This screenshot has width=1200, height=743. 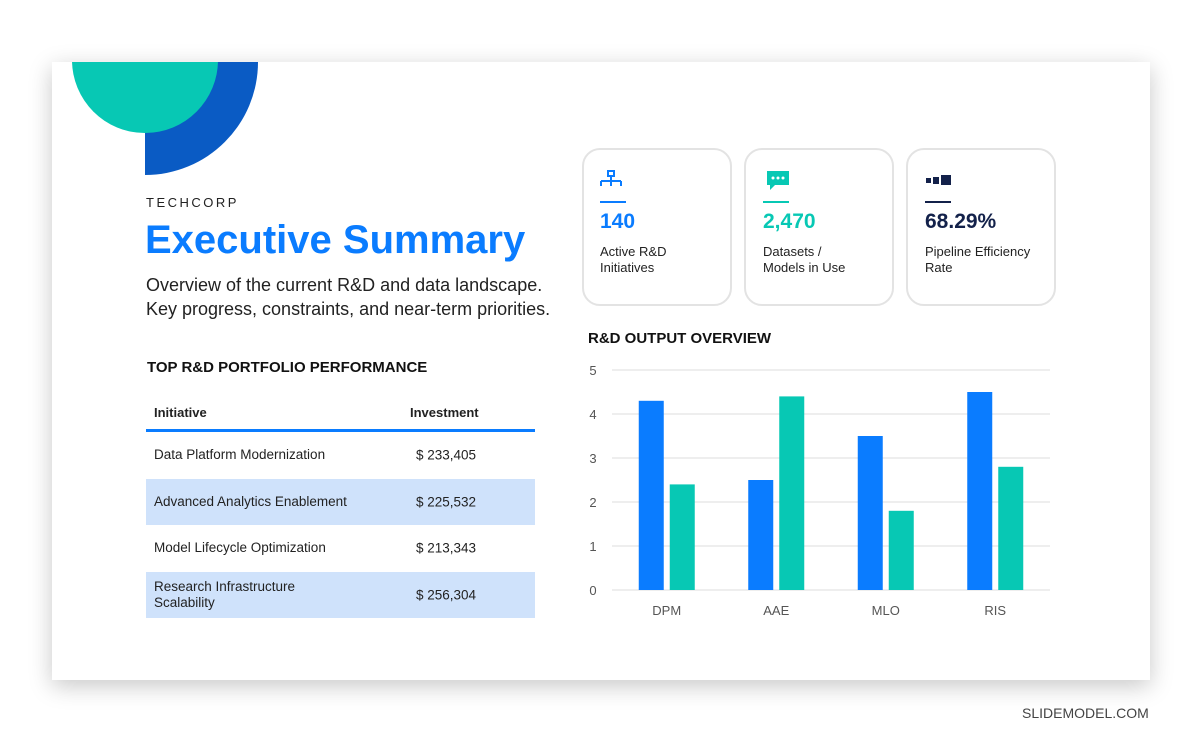 What do you see at coordinates (340, 455) in the screenshot?
I see `table-row: Data Platform Modernization $ 233,405` at bounding box center [340, 455].